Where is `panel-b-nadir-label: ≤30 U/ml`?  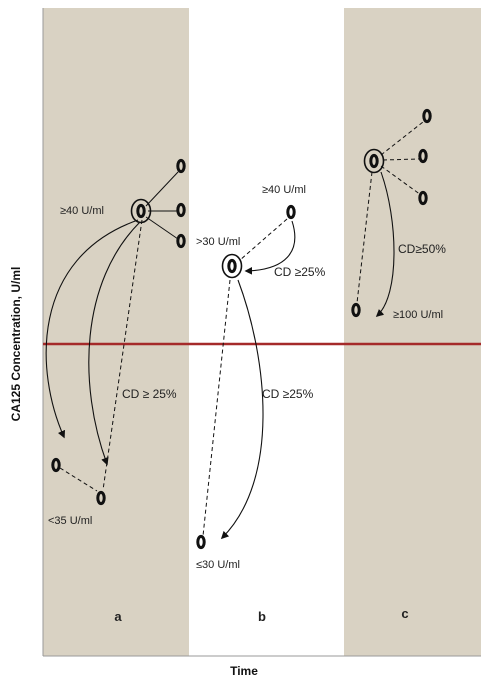 panel-b-nadir-label: ≤30 U/ml is located at coordinates (218, 565).